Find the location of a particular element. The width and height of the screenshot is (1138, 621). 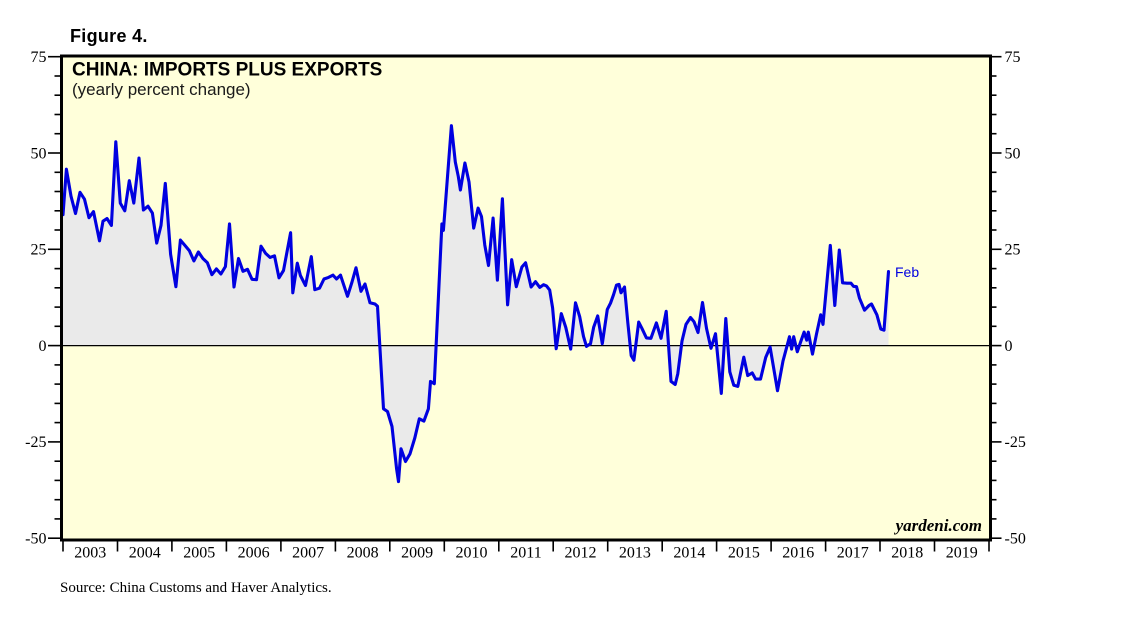

svg-text: 2006 is located at coordinates (254, 553).